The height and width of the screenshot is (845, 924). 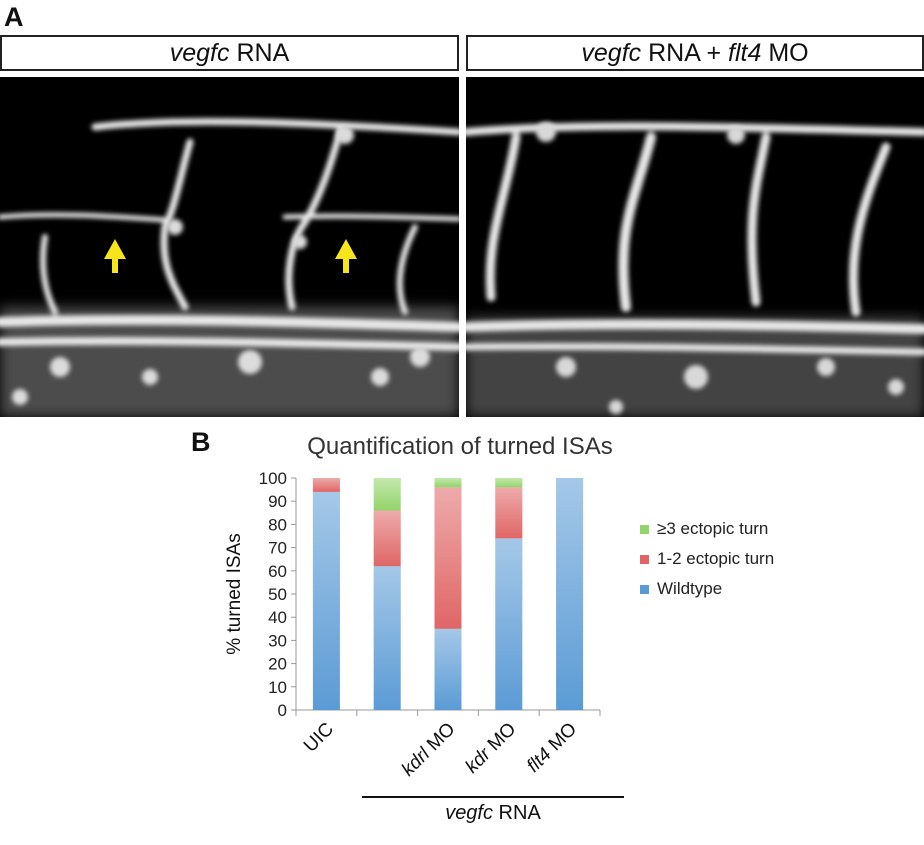 I want to click on left-panel-title: vegfc RNA, so click(x=229, y=53).